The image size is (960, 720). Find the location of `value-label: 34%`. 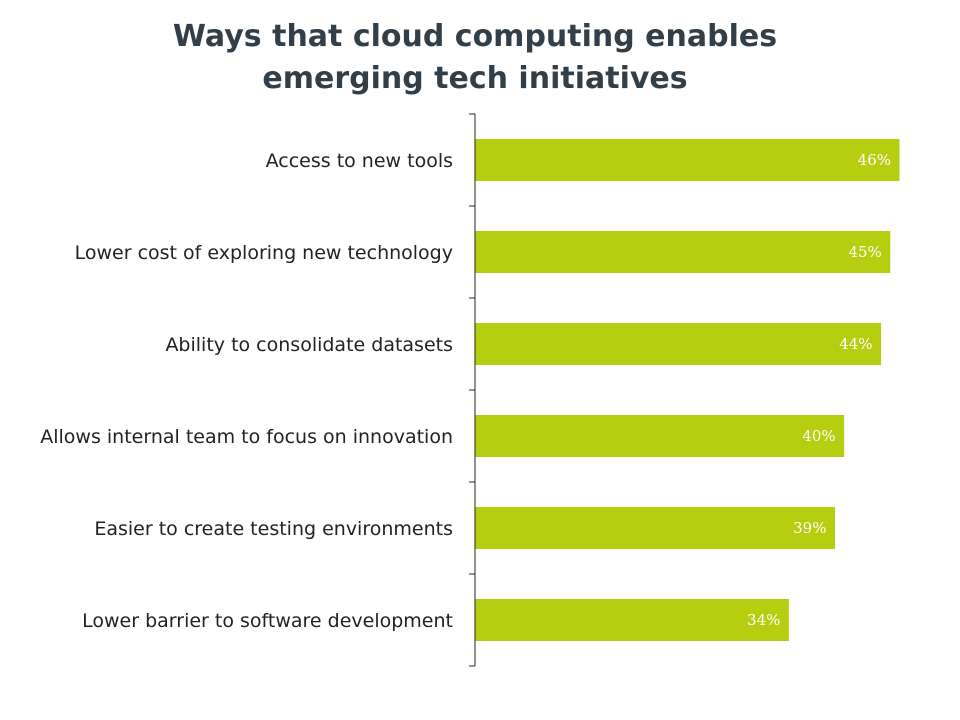

value-label: 34% is located at coordinates (763, 620).